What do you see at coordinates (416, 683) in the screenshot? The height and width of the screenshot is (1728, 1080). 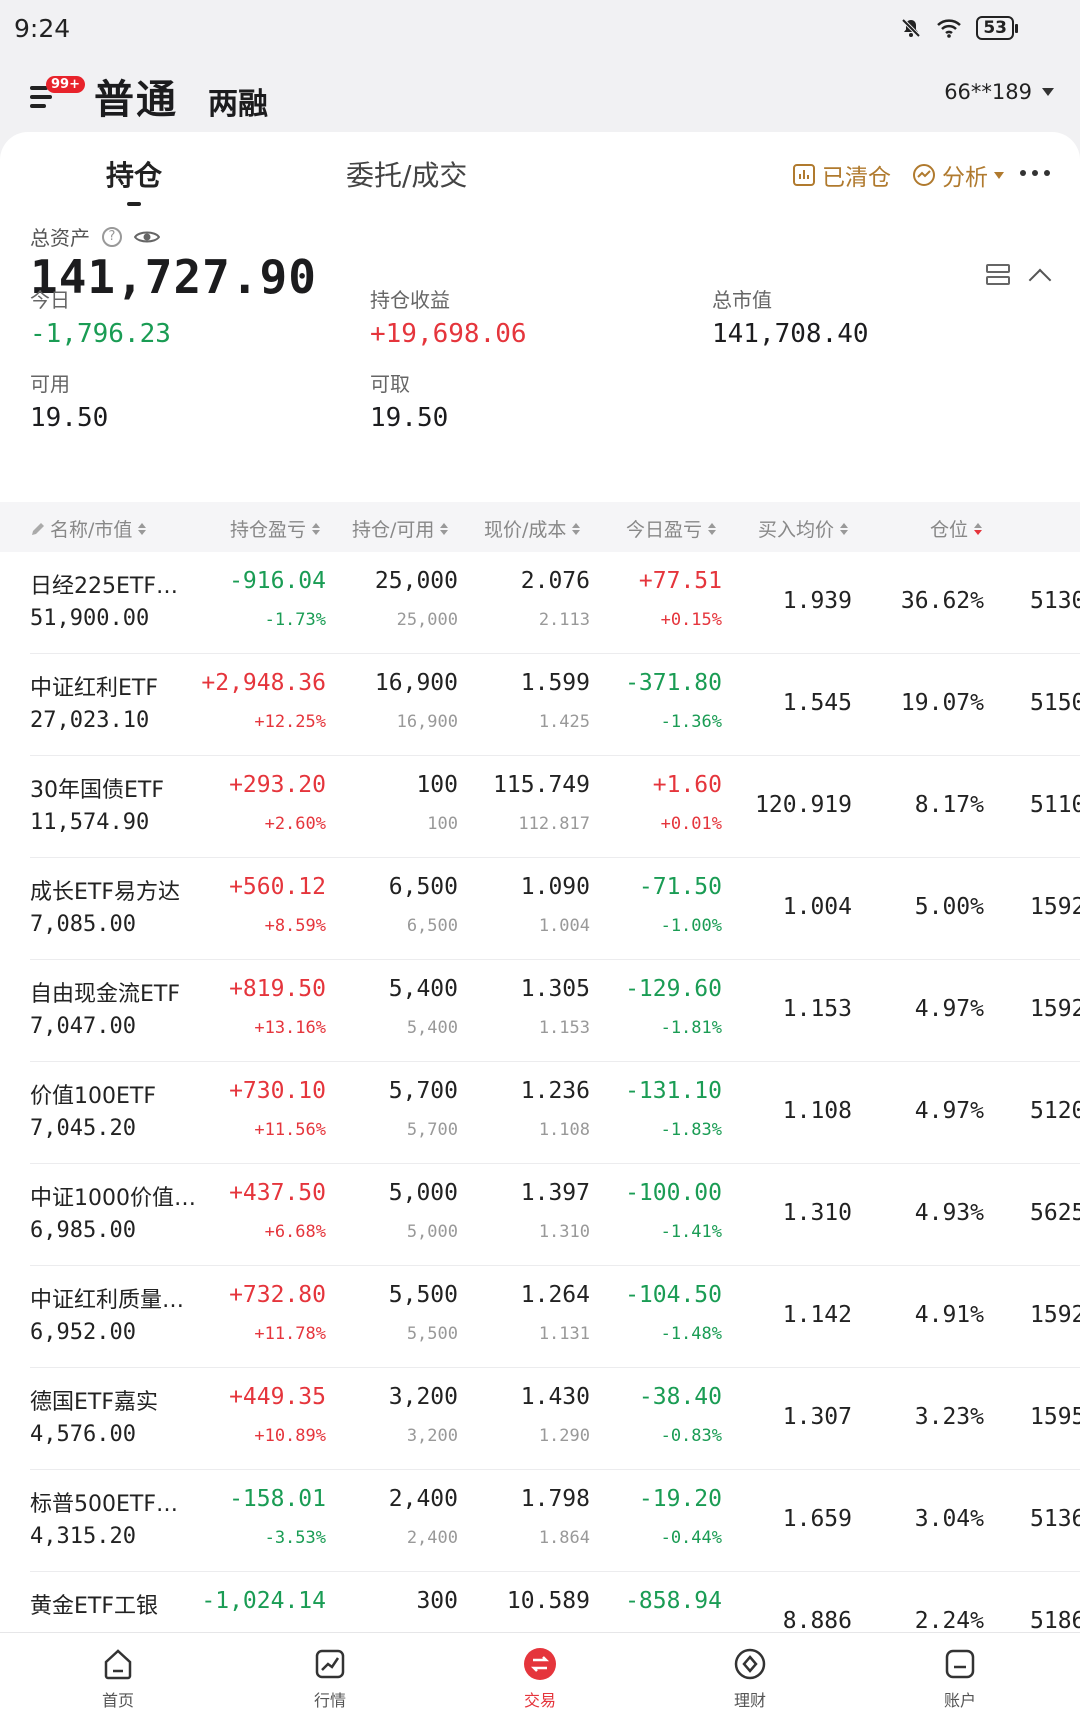 I see `holding-qty: 16,900` at bounding box center [416, 683].